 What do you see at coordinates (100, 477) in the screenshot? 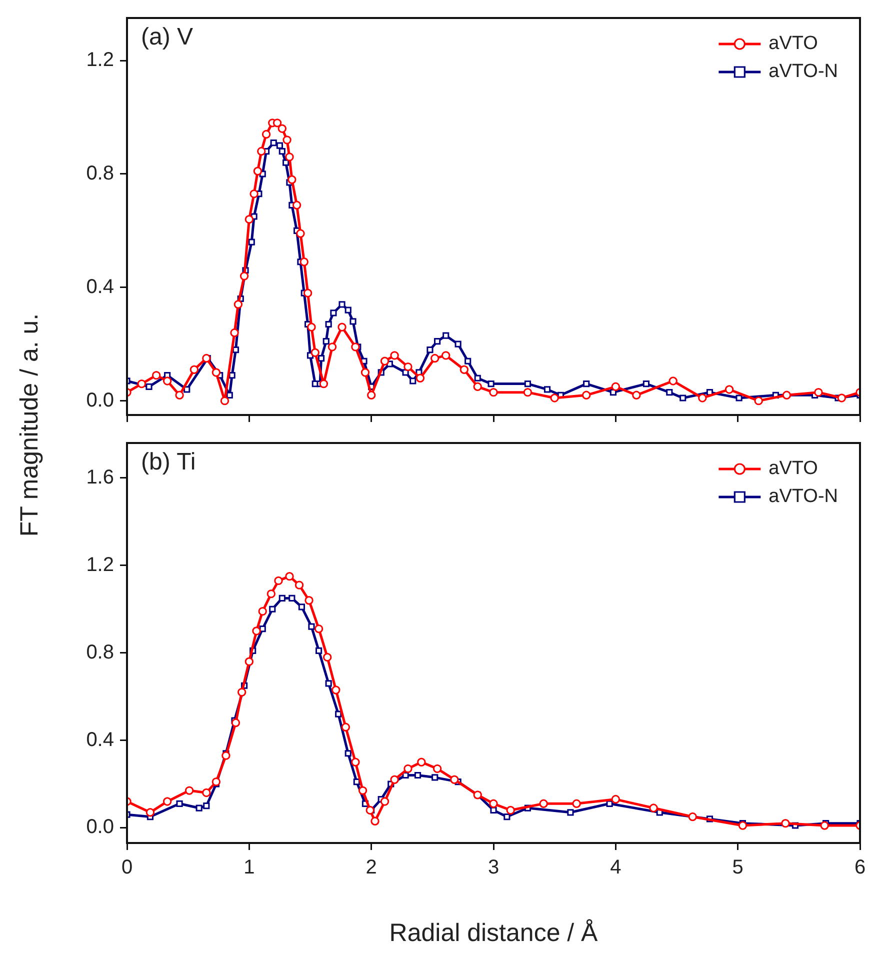
I see `y-tick-label: 1.6` at bounding box center [100, 477].